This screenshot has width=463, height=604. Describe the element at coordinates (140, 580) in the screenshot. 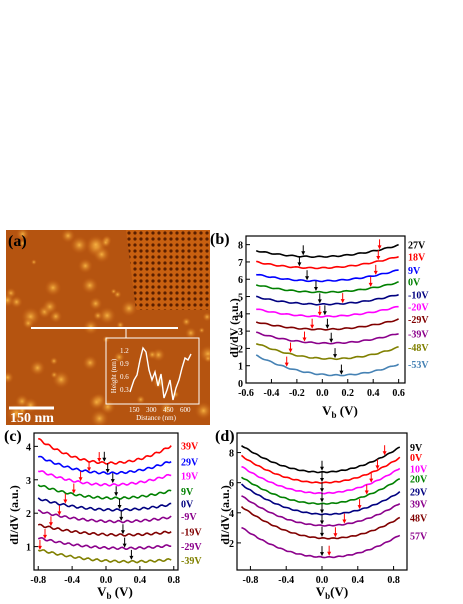

I see `x-tick-label: 0.4` at that location.